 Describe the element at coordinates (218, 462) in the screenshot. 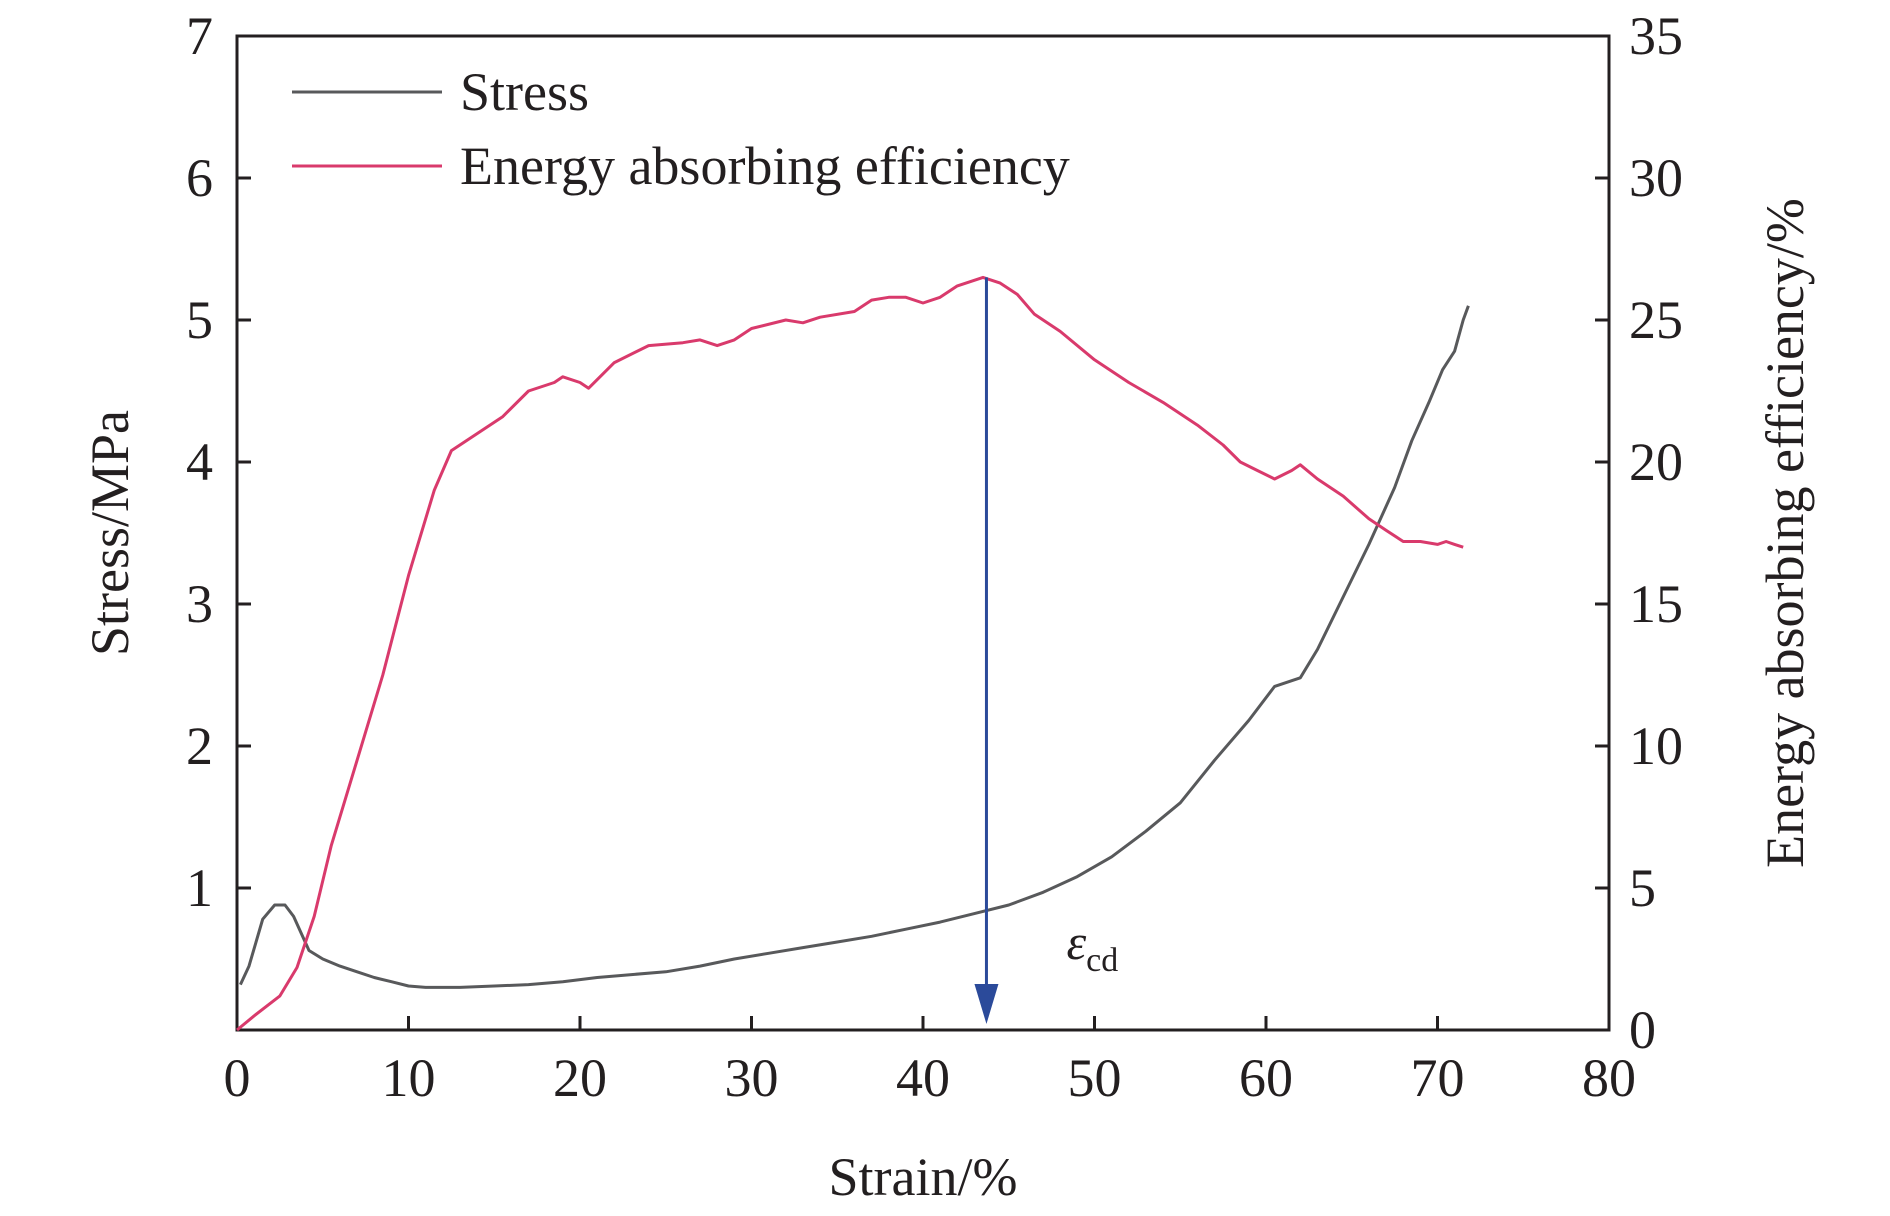

I see `left-y-axis-ticks: 1 2 3 4 5 6 7` at that location.